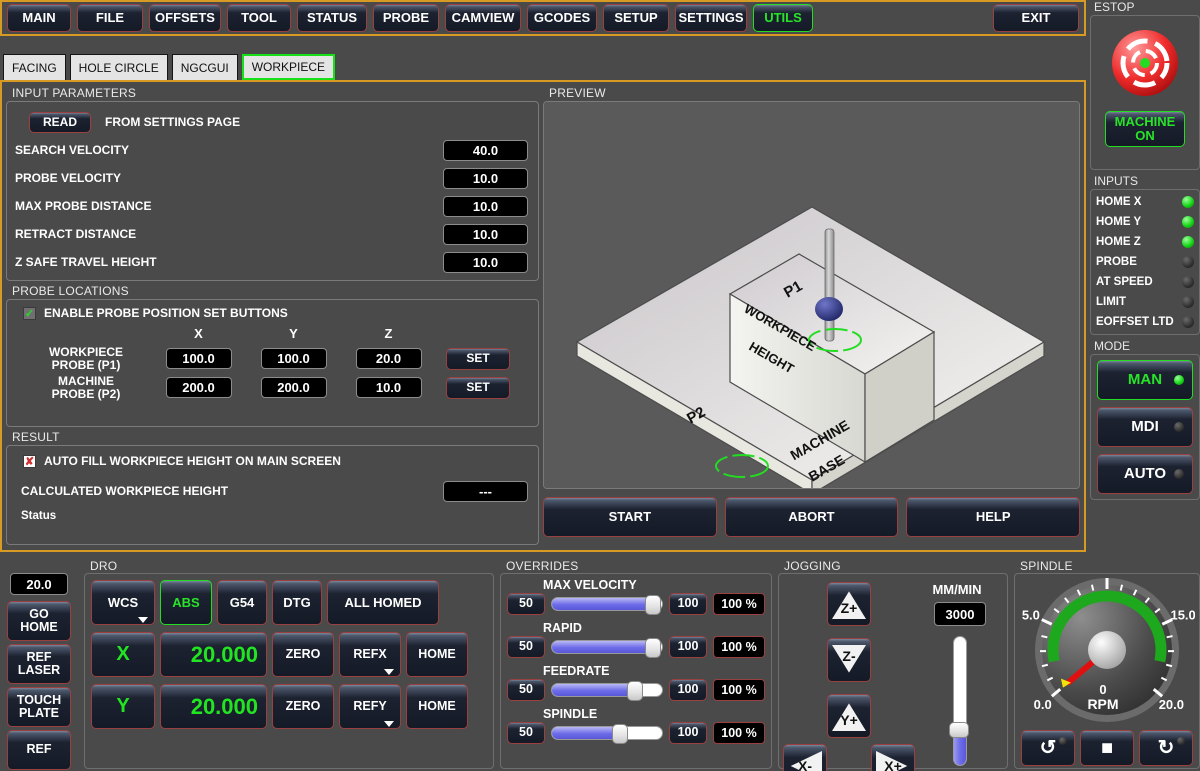  What do you see at coordinates (242, 602) in the screenshot?
I see `dro-button-g54: G54` at bounding box center [242, 602].